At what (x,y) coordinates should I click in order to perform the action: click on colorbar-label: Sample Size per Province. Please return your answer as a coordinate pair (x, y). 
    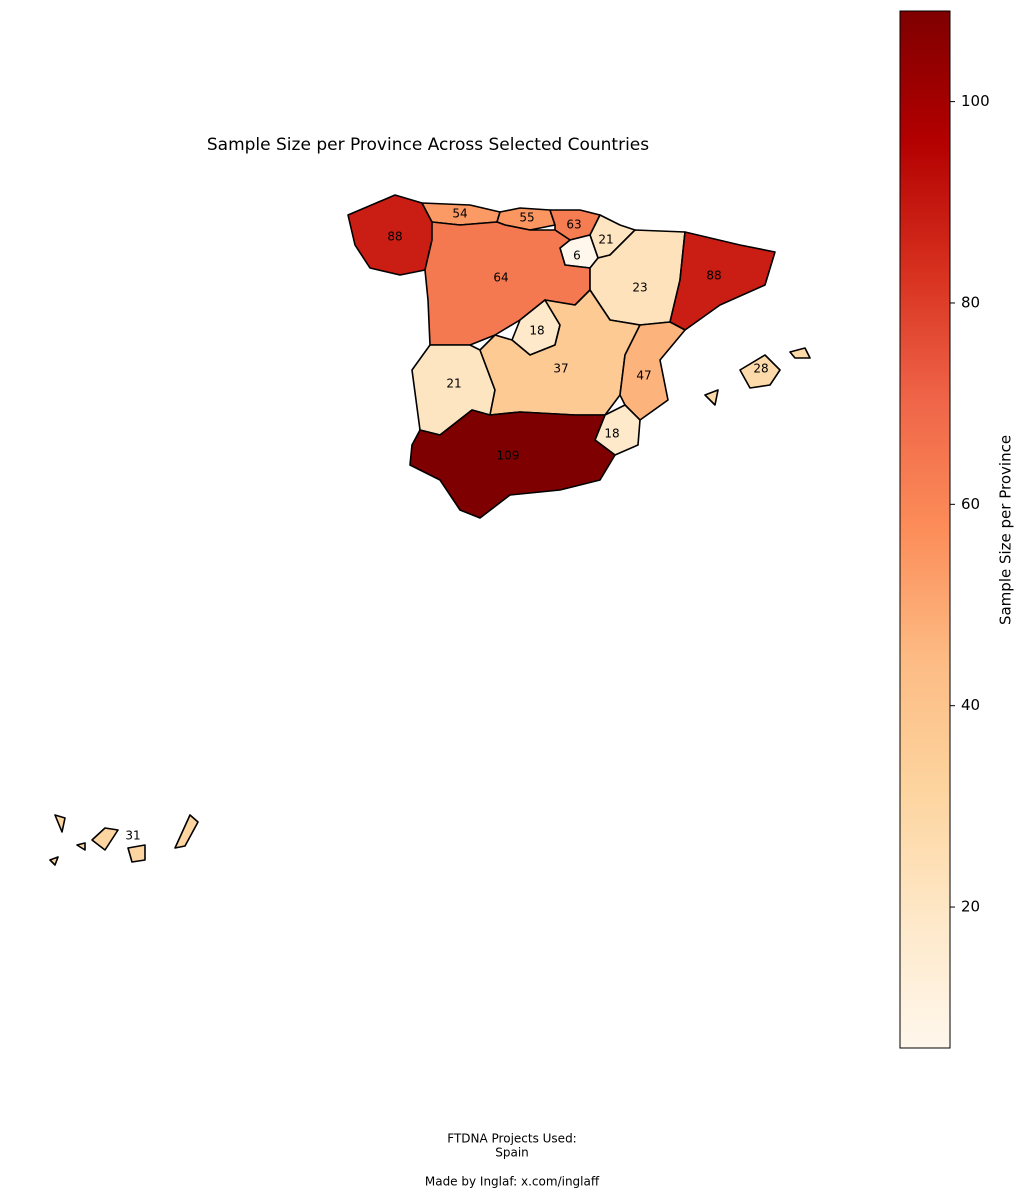
    Looking at the image, I should click on (1006, 530).